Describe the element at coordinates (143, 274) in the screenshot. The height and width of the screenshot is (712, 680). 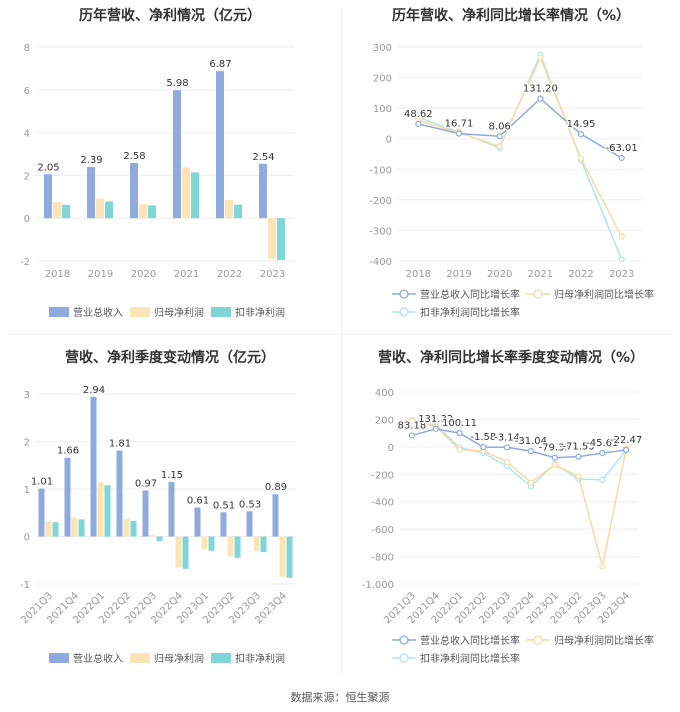
I see `x-tick-label: 2020` at that location.